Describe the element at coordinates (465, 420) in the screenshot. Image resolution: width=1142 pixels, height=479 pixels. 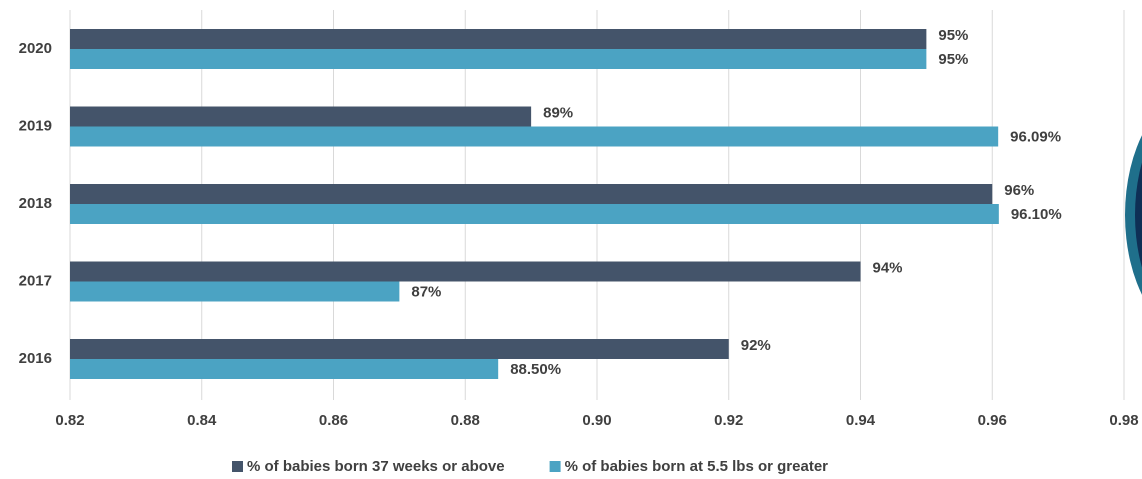
I see `x-tick-label: 0.88` at that location.